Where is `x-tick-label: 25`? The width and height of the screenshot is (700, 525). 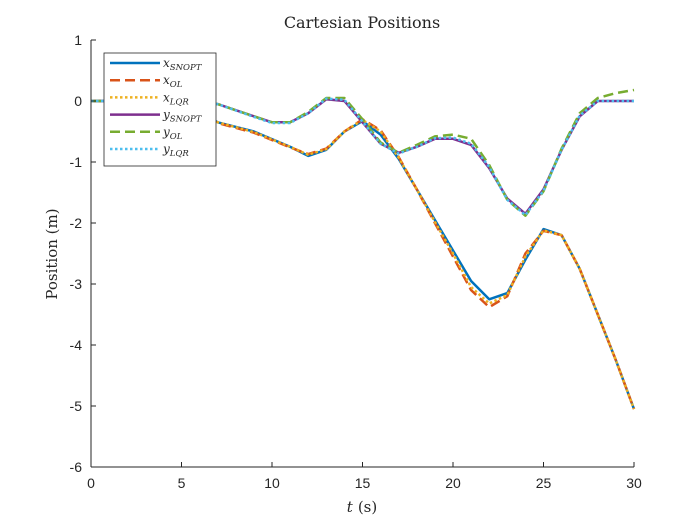 x-tick-label: 25 is located at coordinates (544, 483).